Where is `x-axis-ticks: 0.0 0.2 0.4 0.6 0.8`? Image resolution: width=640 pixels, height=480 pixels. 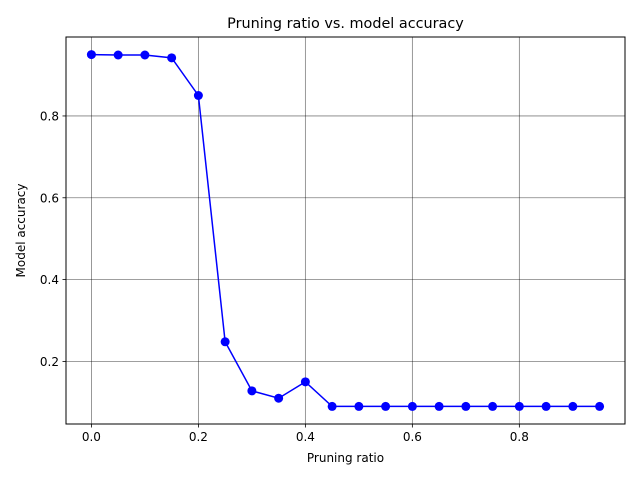
x-axis-ticks: 0.0 0.2 0.4 0.6 0.8 is located at coordinates (305, 434).